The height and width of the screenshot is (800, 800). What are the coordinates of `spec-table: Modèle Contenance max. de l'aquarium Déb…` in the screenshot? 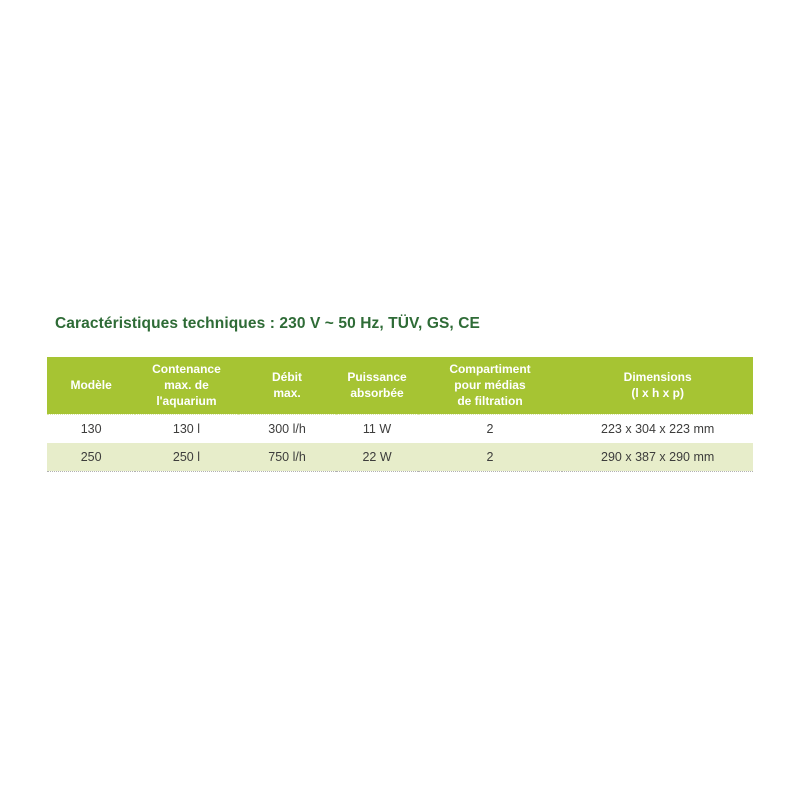 It's located at (400, 414).